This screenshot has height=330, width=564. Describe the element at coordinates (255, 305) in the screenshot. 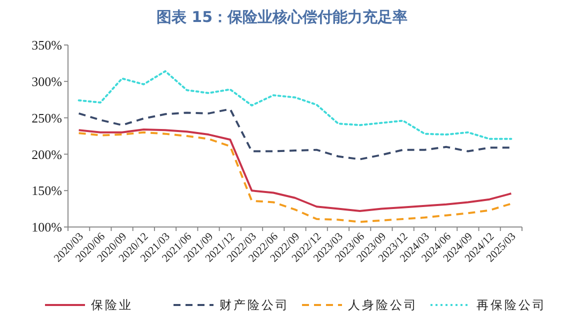

I see `legend-label: 财产险公司` at that location.